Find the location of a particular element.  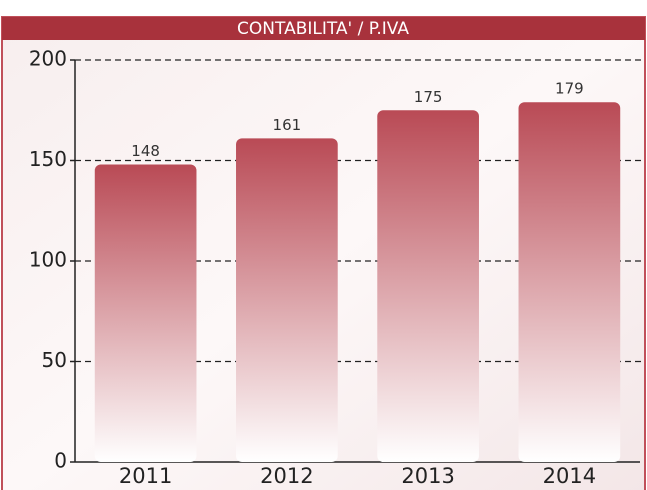

x-tick-label: 2014 is located at coordinates (569, 476).